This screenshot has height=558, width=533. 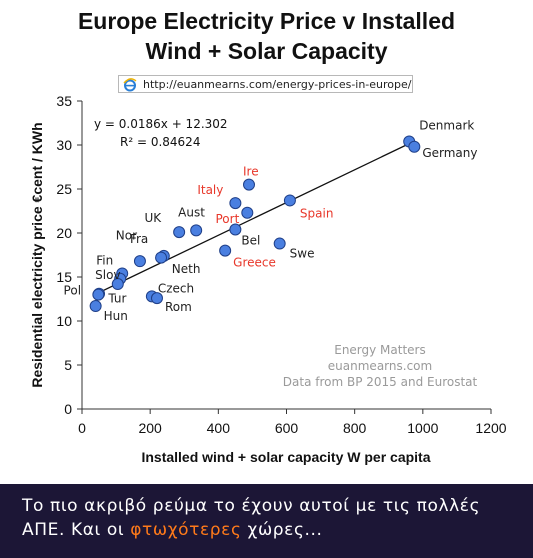 What do you see at coordinates (380, 350) in the screenshot?
I see `credit-line-1: Energy Matters` at bounding box center [380, 350].